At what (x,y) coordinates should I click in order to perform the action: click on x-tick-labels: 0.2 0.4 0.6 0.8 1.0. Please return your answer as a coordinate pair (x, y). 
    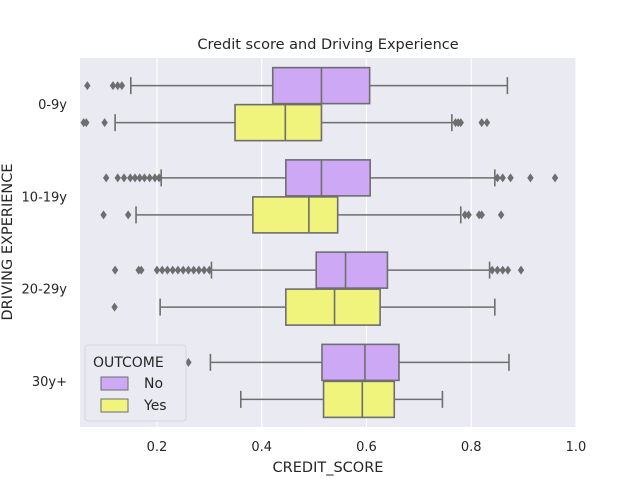
    Looking at the image, I should click on (367, 447).